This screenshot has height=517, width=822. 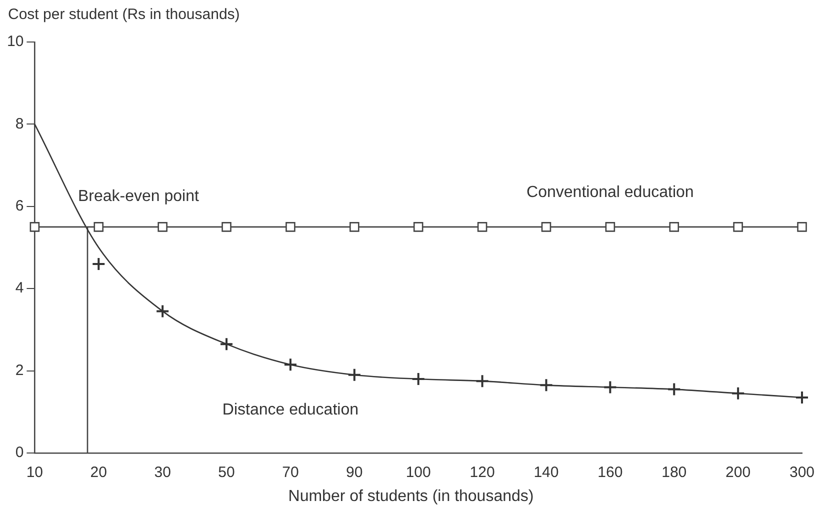 I want to click on x-tick-label: 50, so click(x=226, y=473).